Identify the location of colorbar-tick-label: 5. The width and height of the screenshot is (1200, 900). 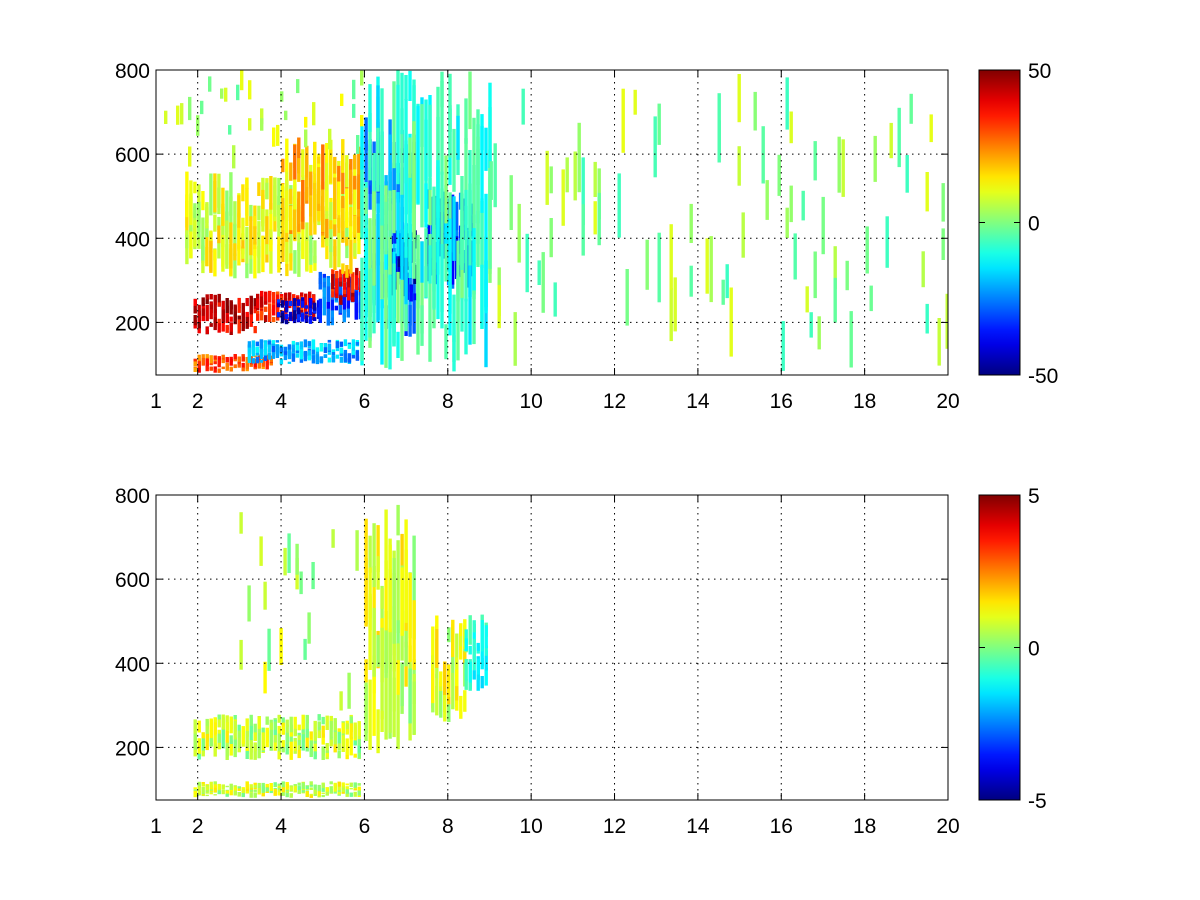
(1034, 496).